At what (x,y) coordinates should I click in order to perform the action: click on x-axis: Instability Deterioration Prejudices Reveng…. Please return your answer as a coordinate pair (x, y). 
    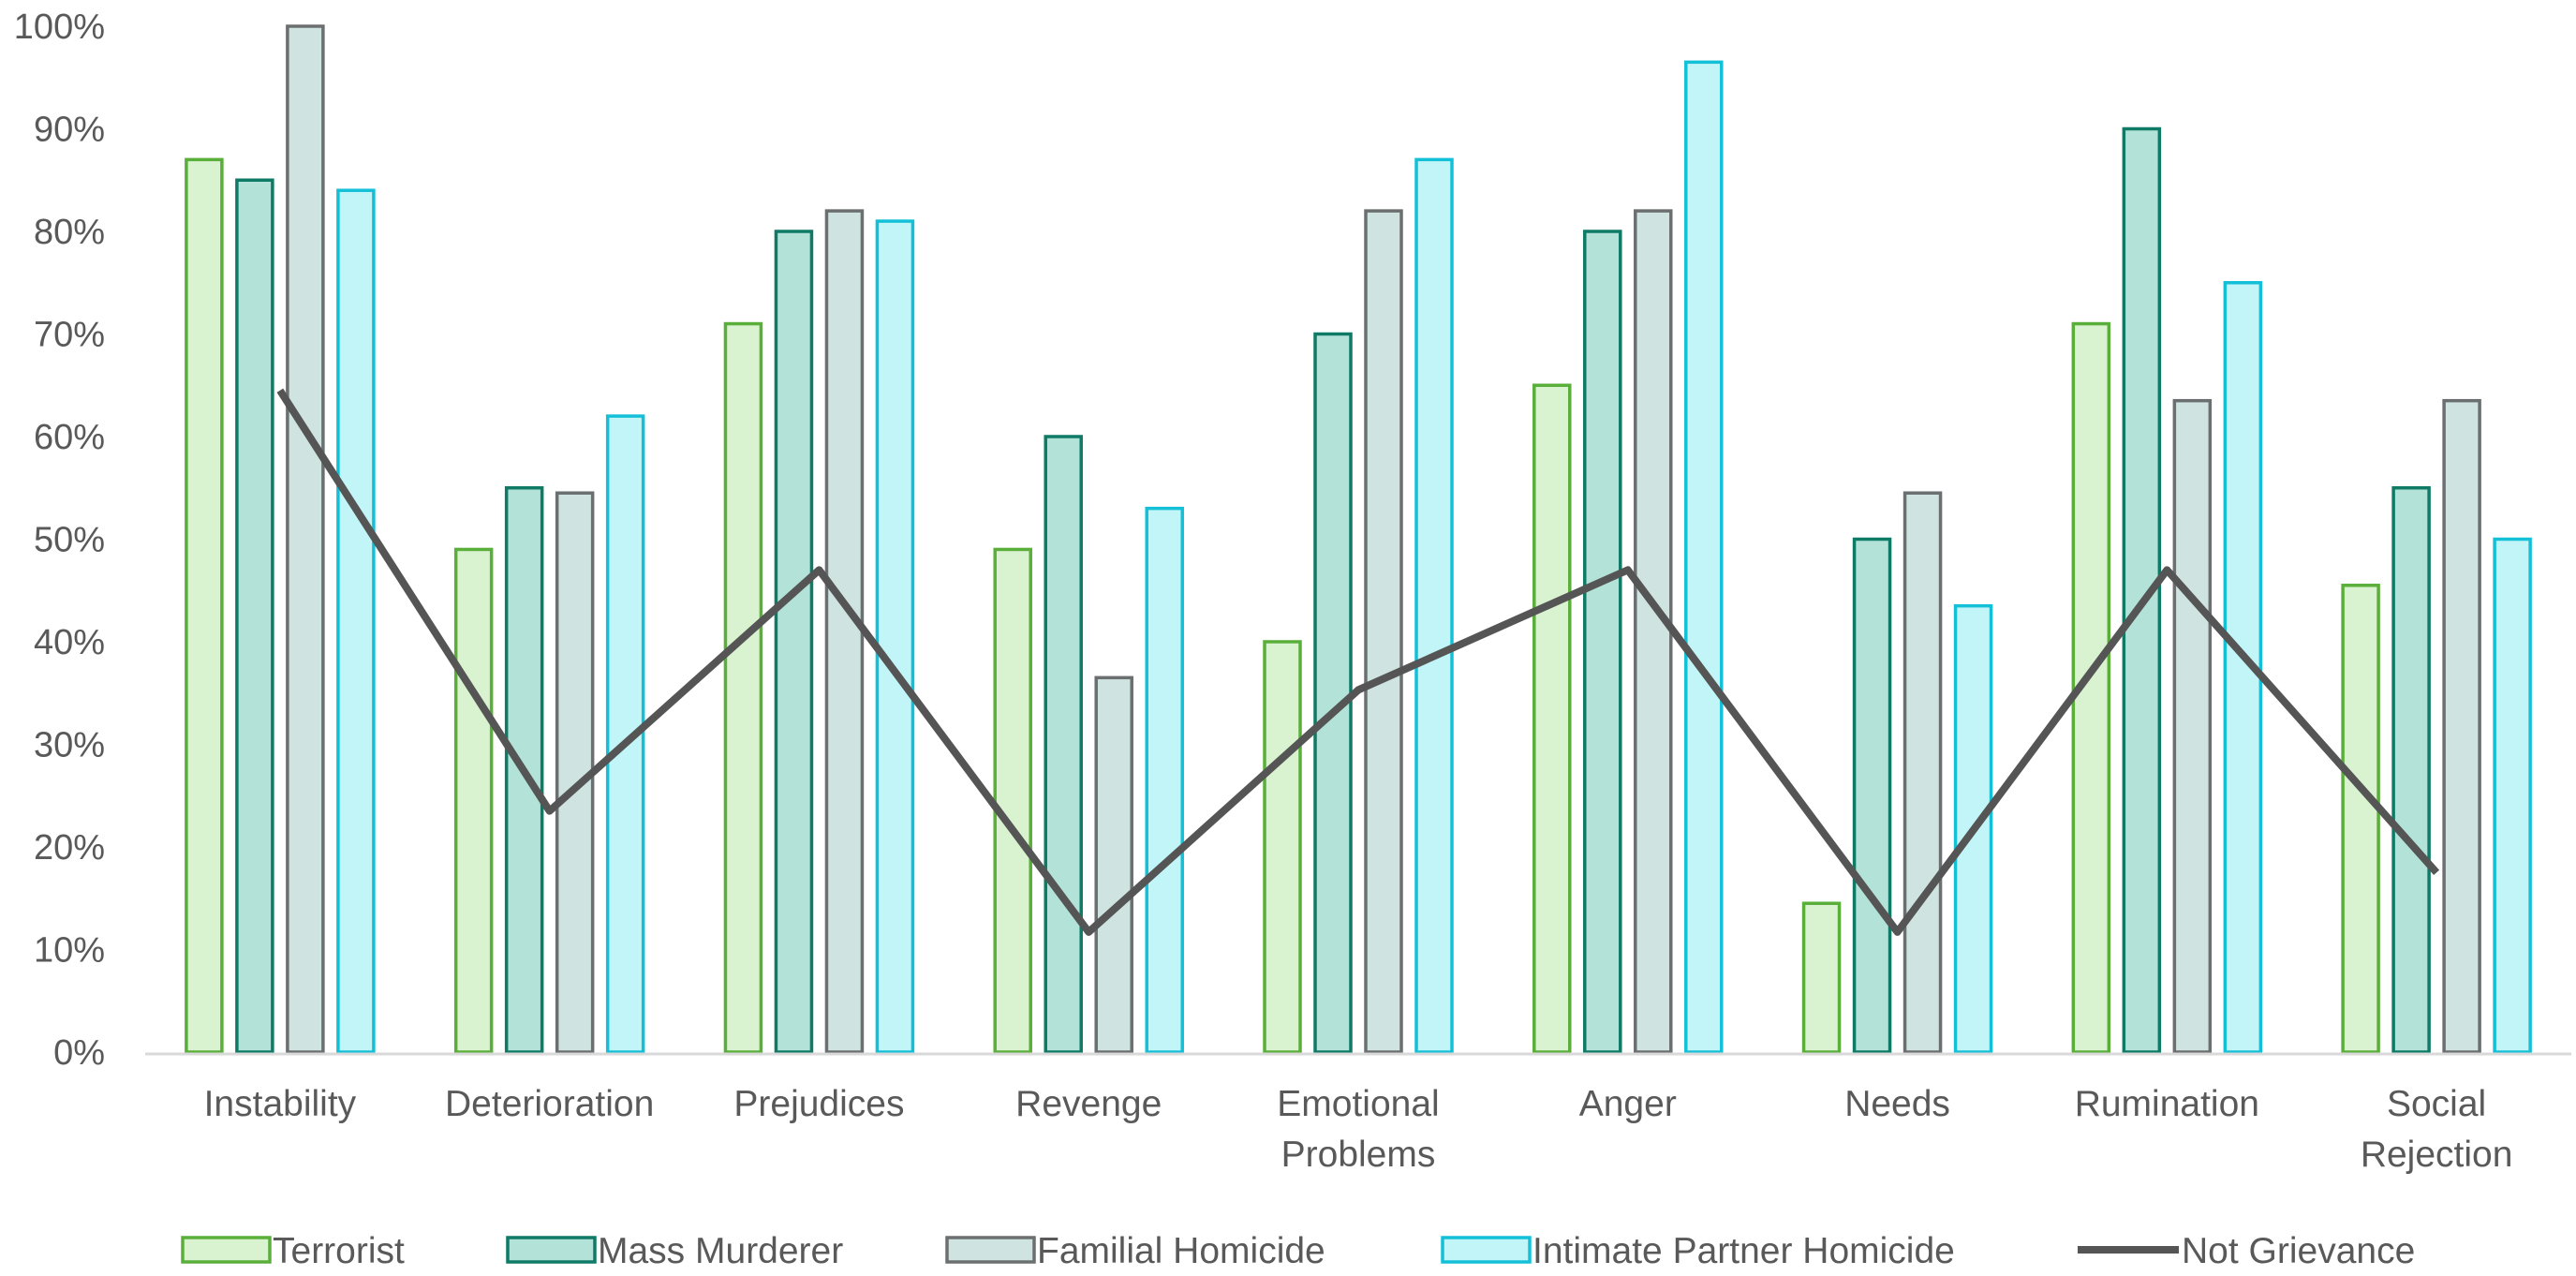
    Looking at the image, I should click on (1358, 1129).